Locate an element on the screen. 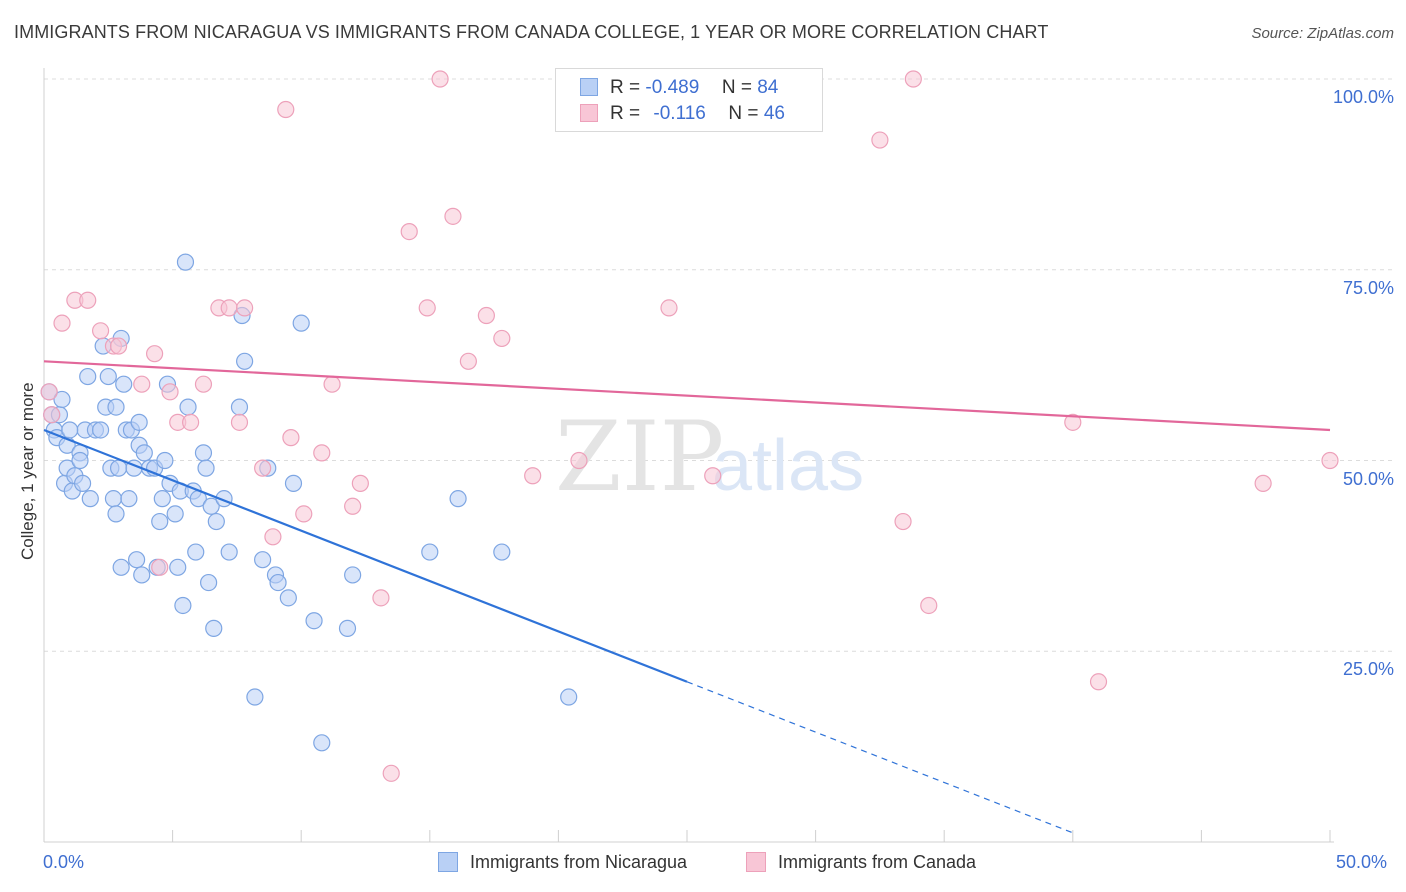 The height and width of the screenshot is (892, 1406). legend-n-value: 46 is located at coordinates (774, 113).